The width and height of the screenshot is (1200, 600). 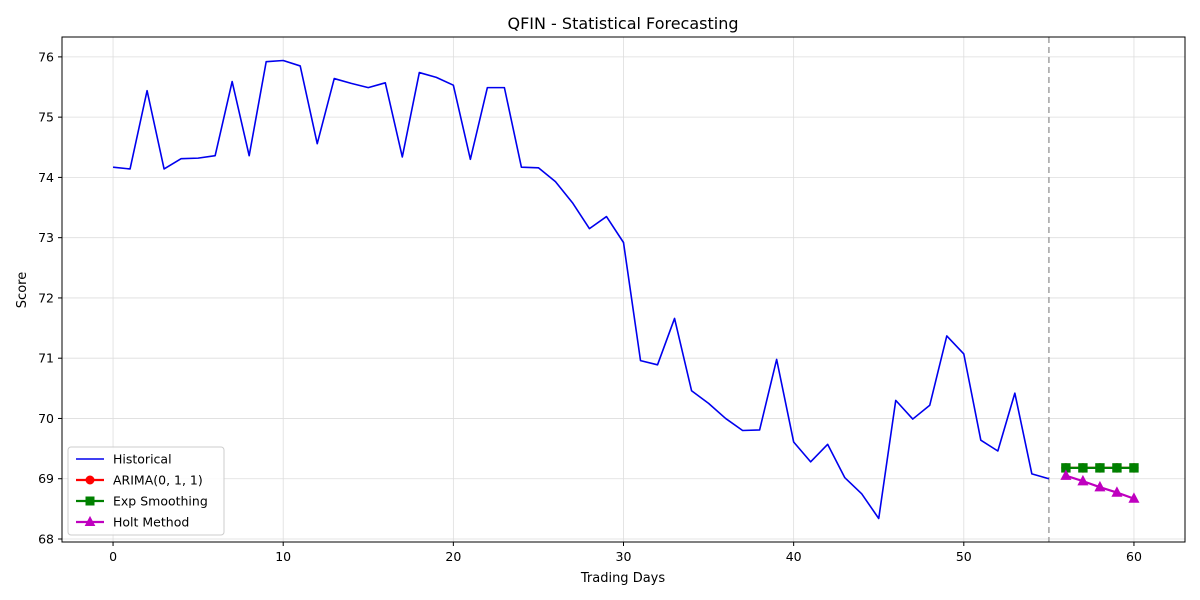 What do you see at coordinates (46, 478) in the screenshot?
I see `y-tick-label: 69` at bounding box center [46, 478].